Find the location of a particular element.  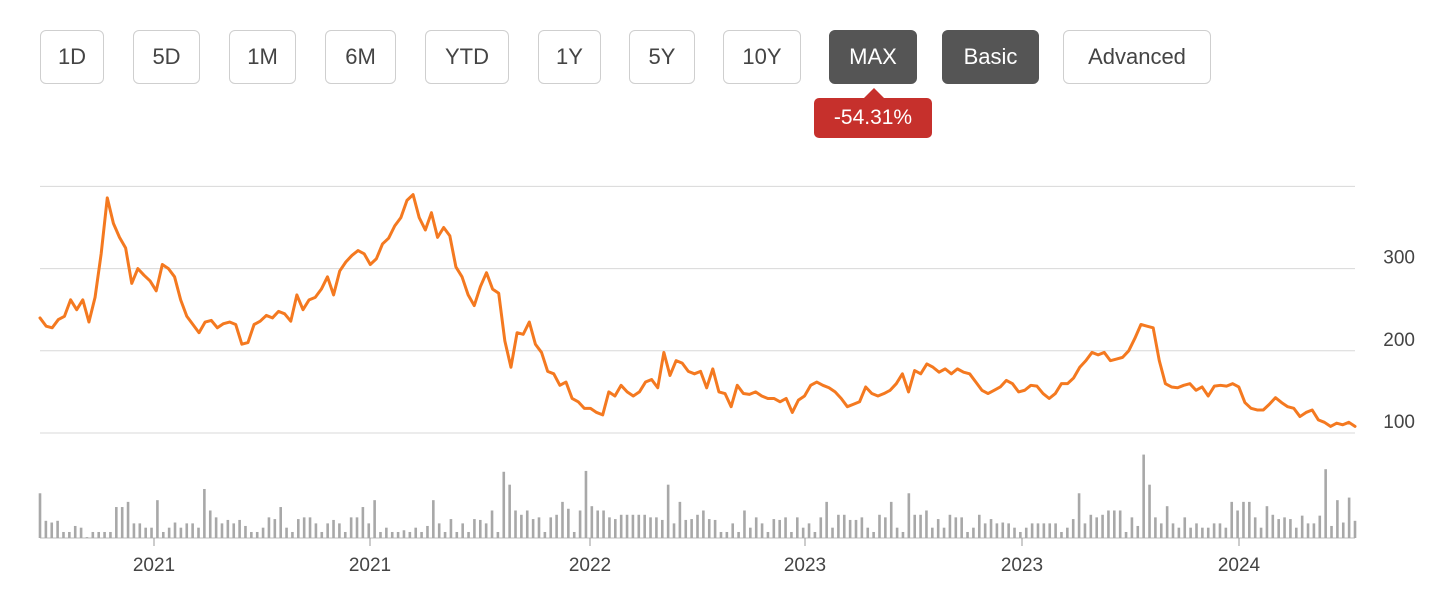

y-tick-label: 300 is located at coordinates (1399, 258).